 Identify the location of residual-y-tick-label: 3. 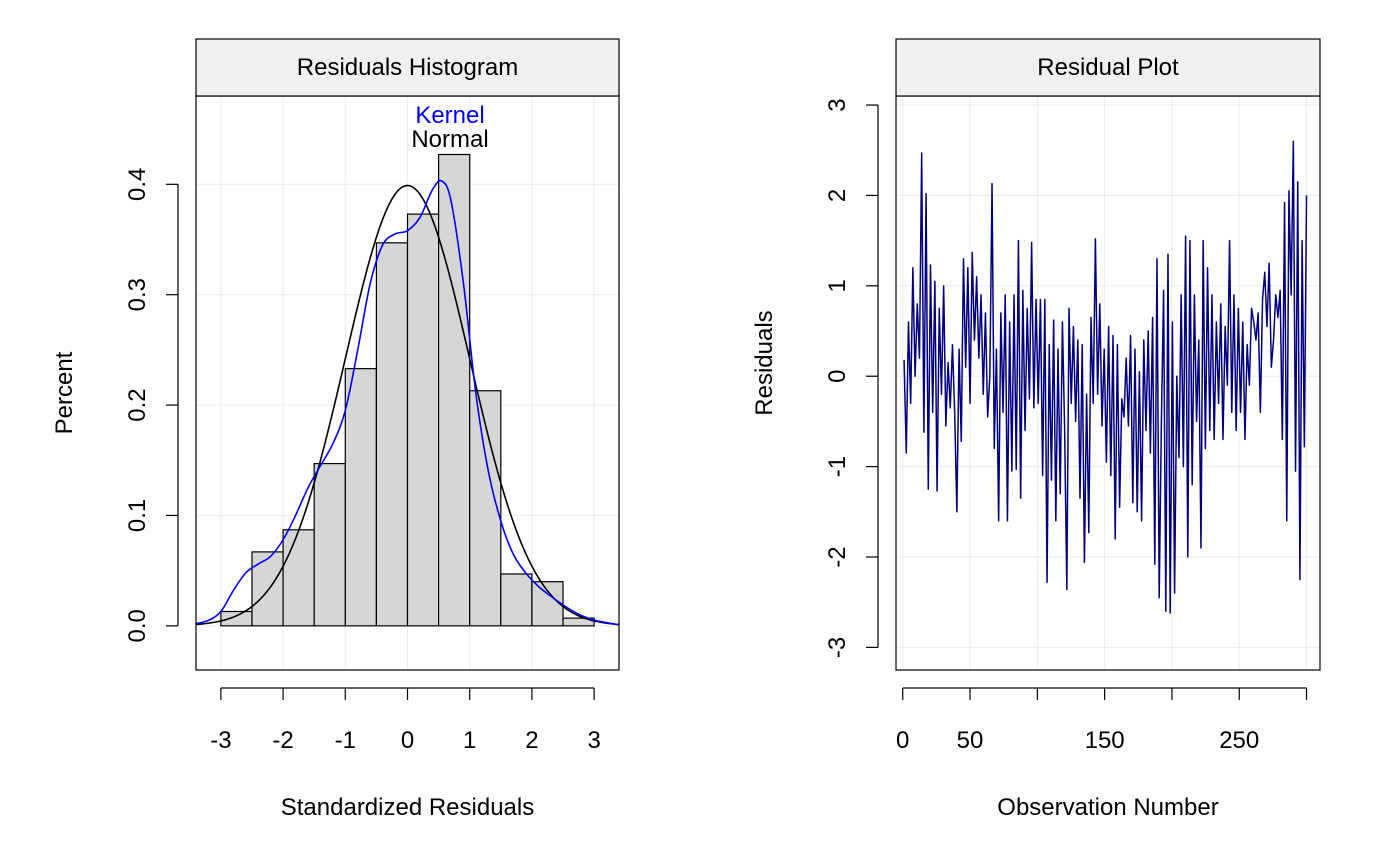
(837, 104).